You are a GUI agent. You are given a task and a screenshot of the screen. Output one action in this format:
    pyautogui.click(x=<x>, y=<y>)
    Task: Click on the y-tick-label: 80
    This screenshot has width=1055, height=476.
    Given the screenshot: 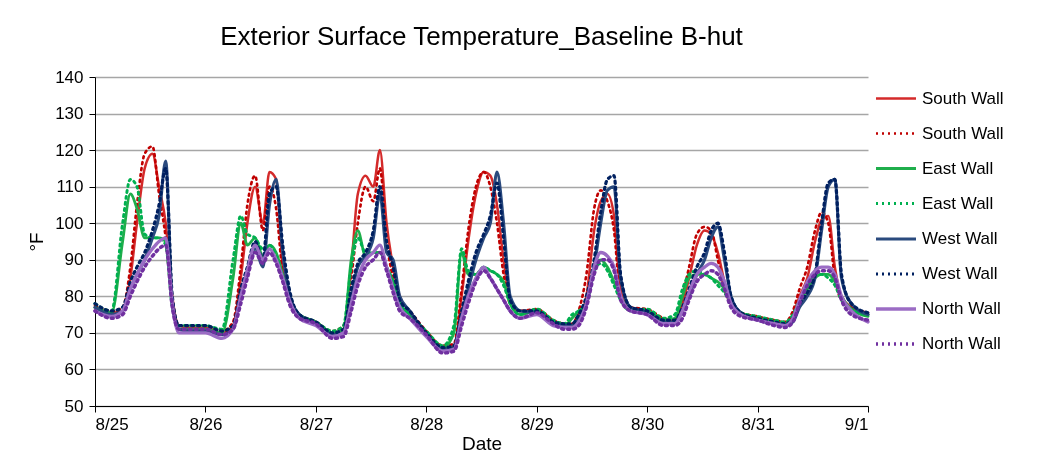 What is the action you would take?
    pyautogui.click(x=74, y=296)
    